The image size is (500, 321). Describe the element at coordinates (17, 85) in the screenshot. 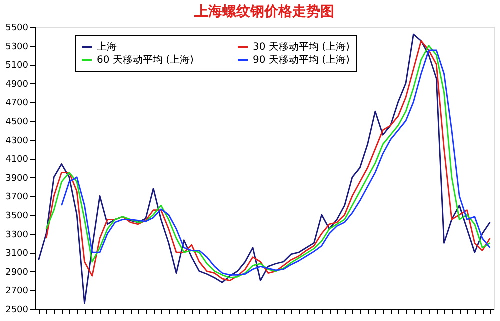

I see `y-tick-label: 4900` at that location.